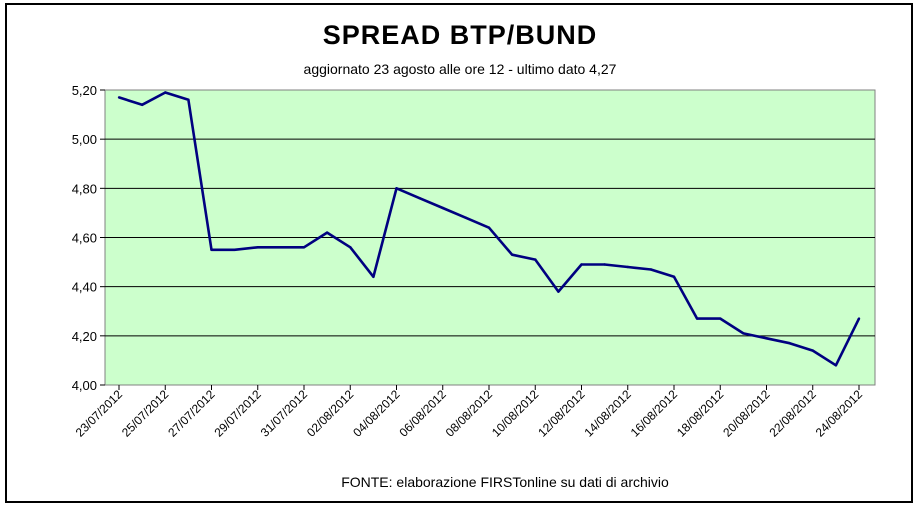 This screenshot has height=510, width=920. What do you see at coordinates (793, 413) in the screenshot?
I see `x-tick-label: 22/08/2012` at bounding box center [793, 413].